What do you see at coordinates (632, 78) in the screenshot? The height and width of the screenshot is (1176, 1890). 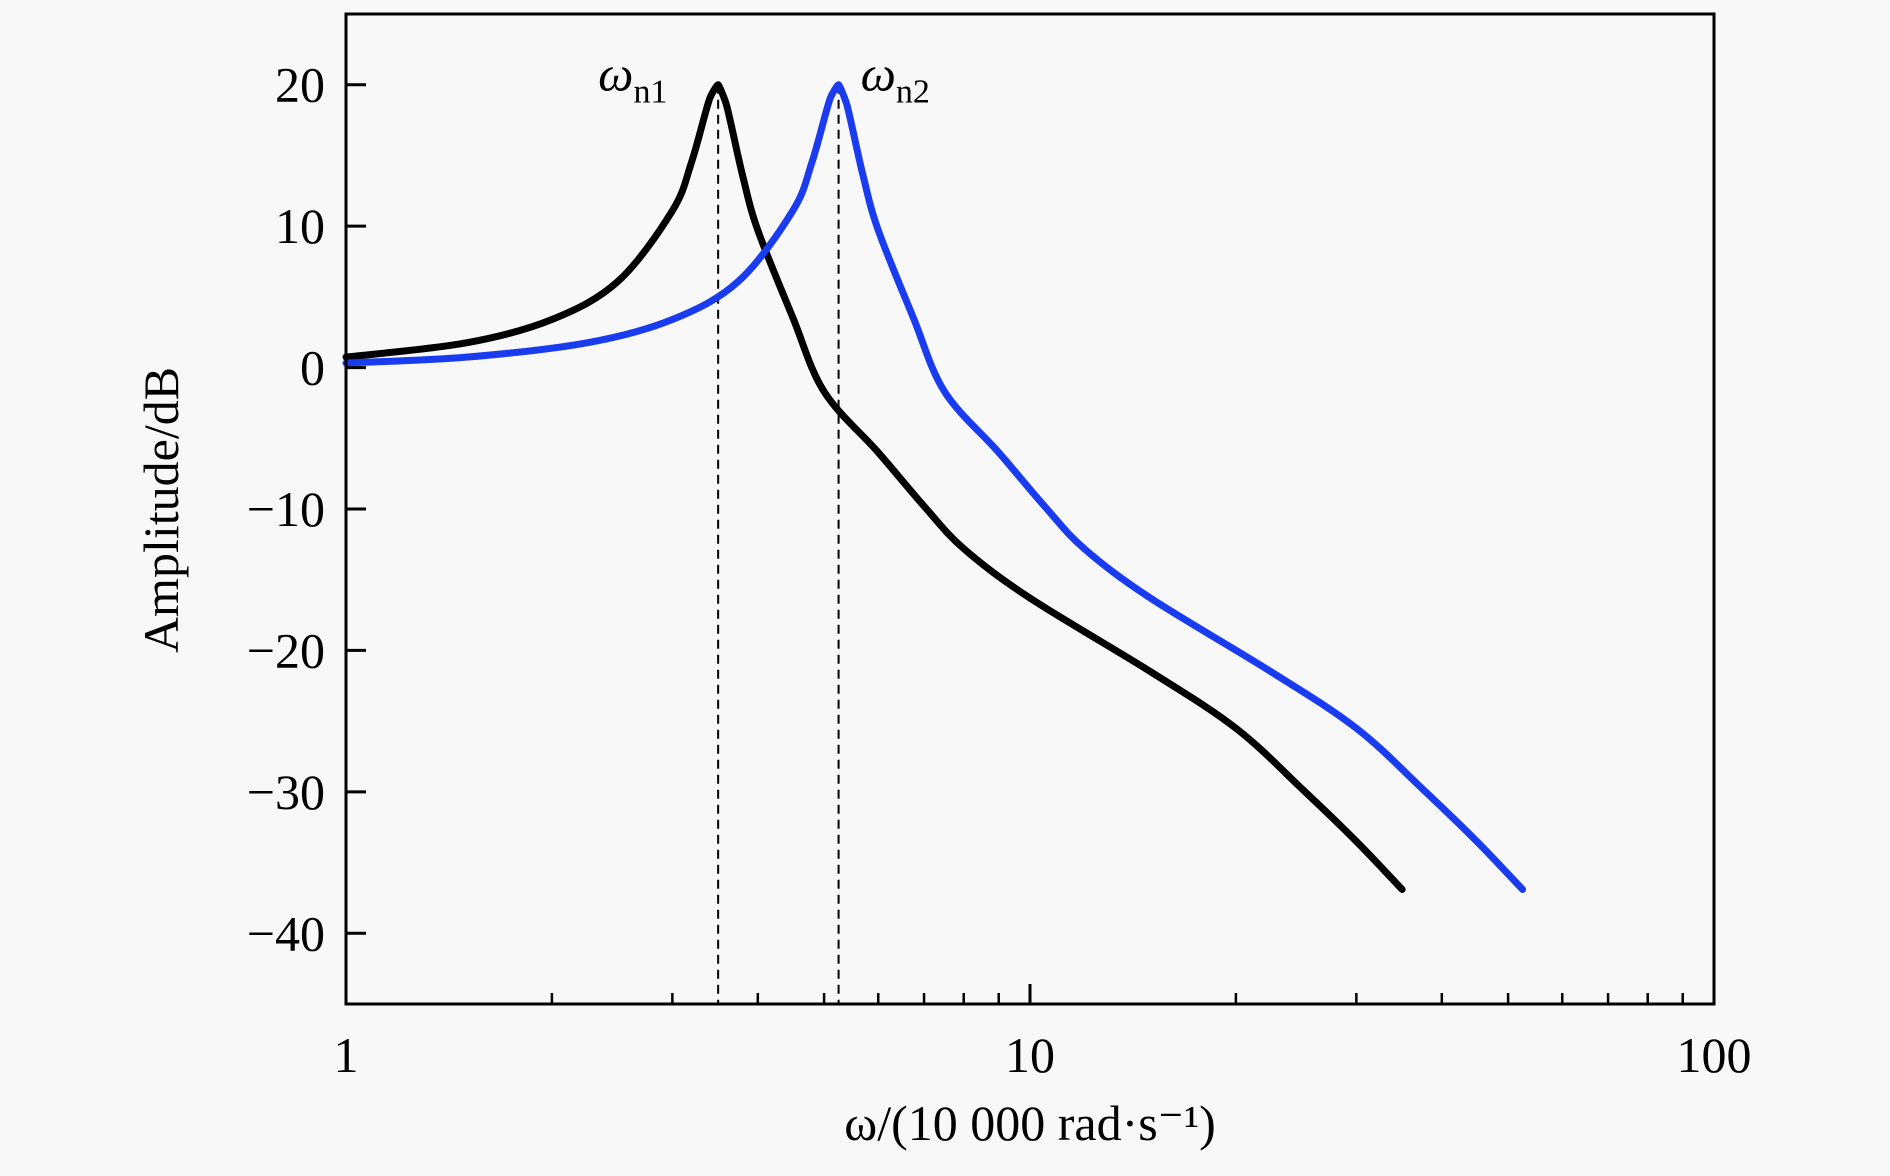 I see `peak-label-n1: ωn1` at bounding box center [632, 78].